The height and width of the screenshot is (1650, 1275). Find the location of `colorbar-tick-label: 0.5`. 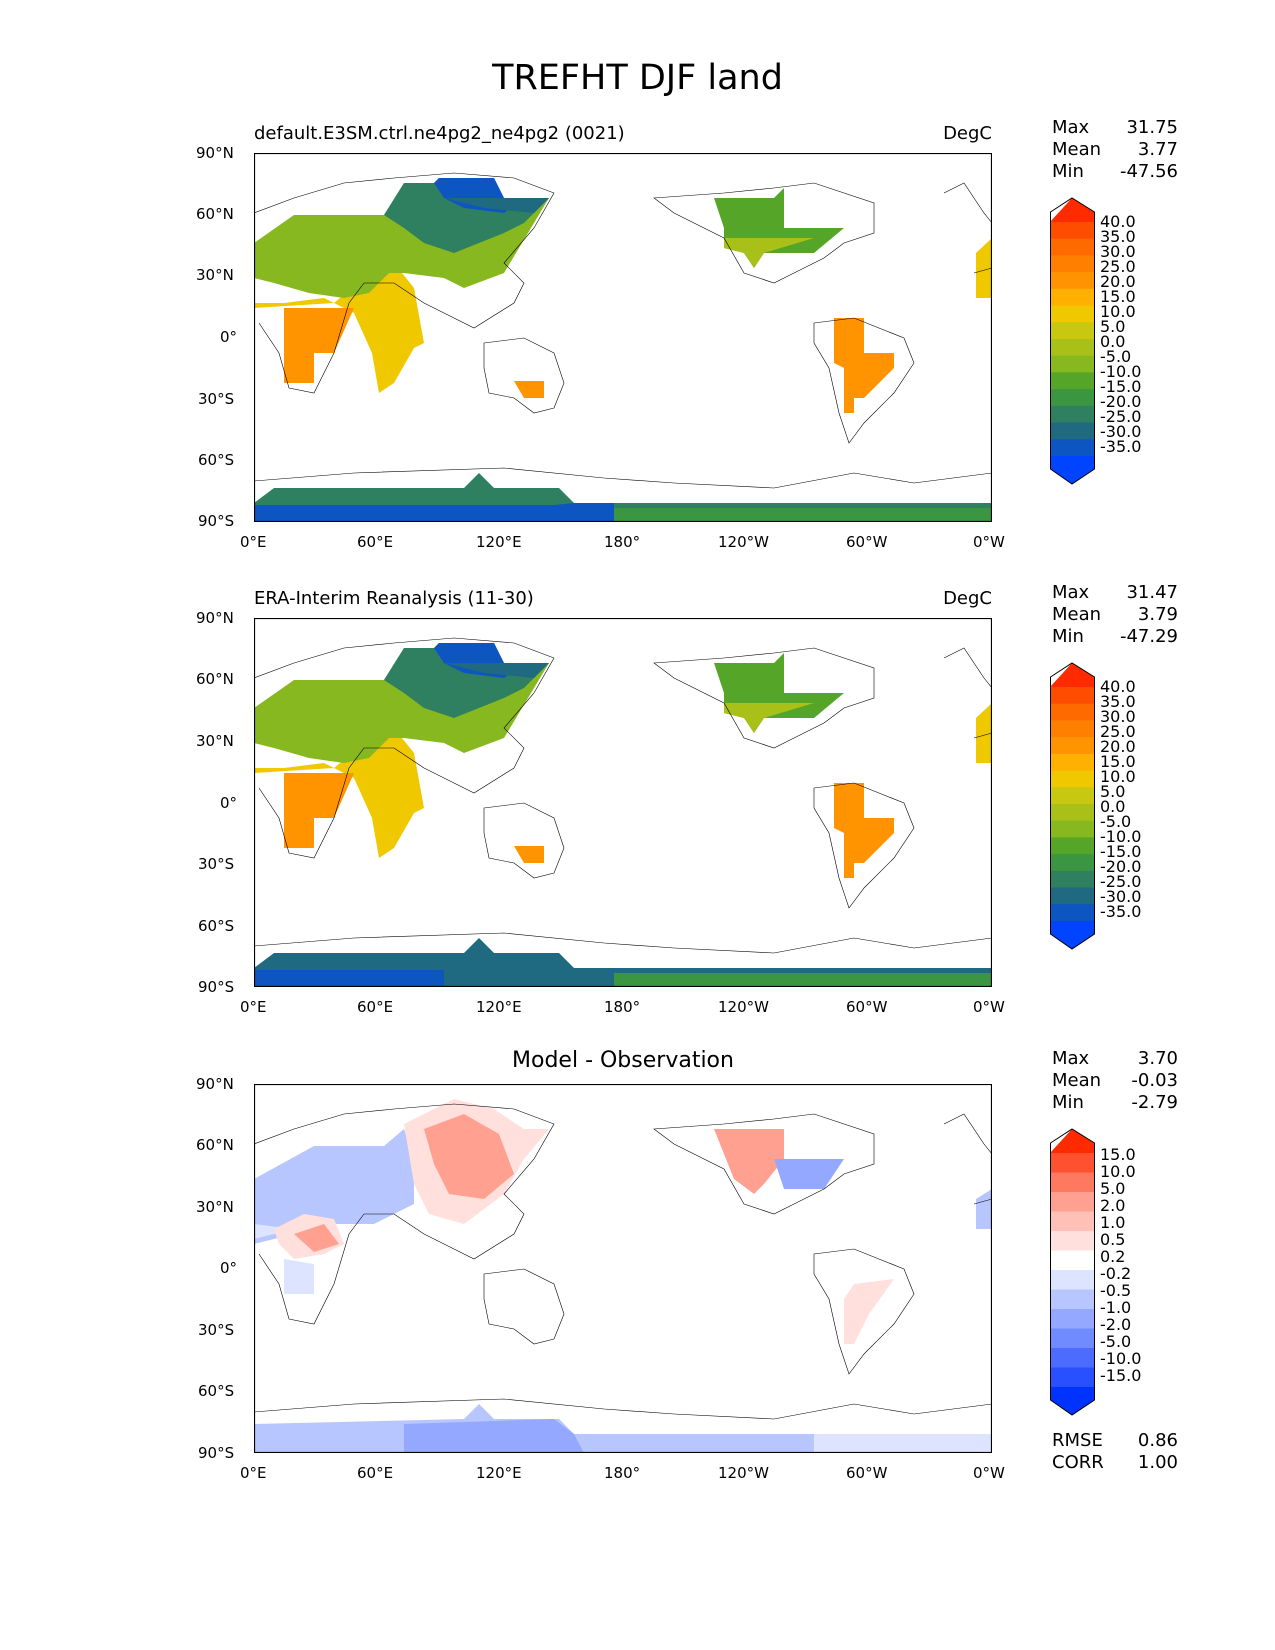

colorbar-tick-label: 0.5 is located at coordinates (1113, 1239).